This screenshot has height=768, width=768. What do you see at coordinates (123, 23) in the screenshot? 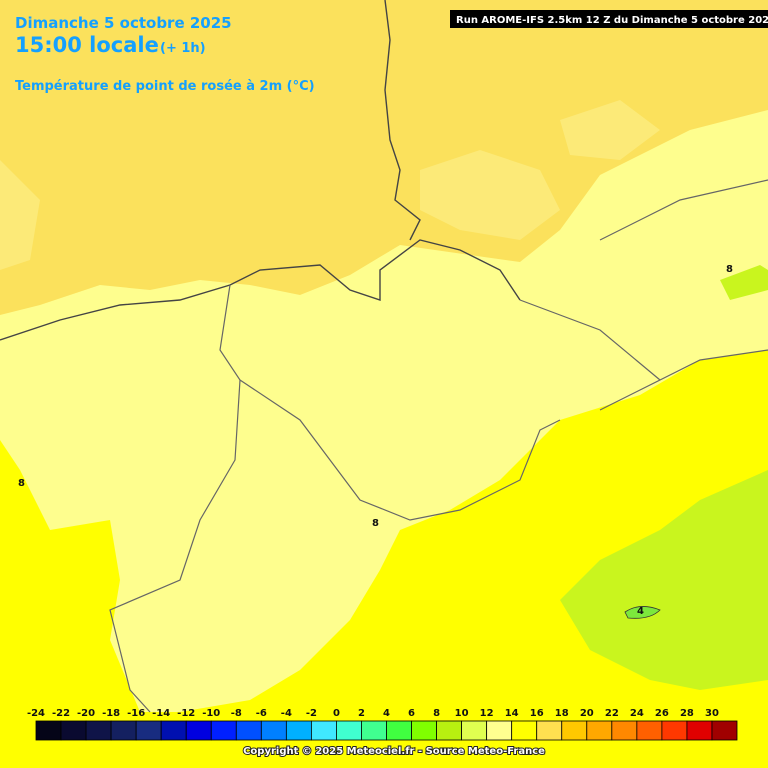
I see `forecast-date: Dimanche 5 octobre 2025` at bounding box center [123, 23].